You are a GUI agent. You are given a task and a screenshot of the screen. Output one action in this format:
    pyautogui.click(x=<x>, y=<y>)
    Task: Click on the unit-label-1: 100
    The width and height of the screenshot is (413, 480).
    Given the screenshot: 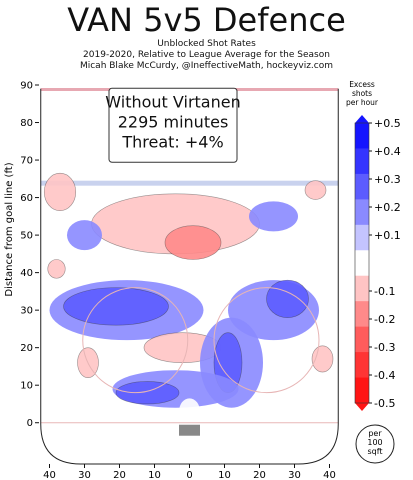 What is the action you would take?
    pyautogui.click(x=374, y=442)
    